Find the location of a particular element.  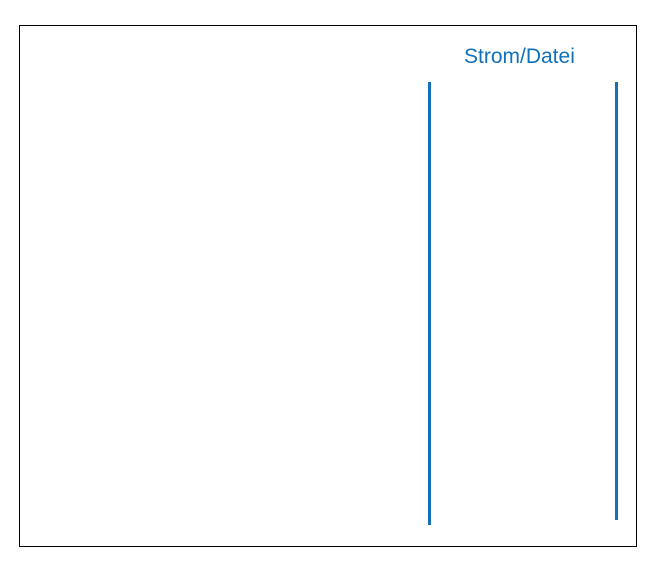

stream-boundary-right-line is located at coordinates (616, 301).